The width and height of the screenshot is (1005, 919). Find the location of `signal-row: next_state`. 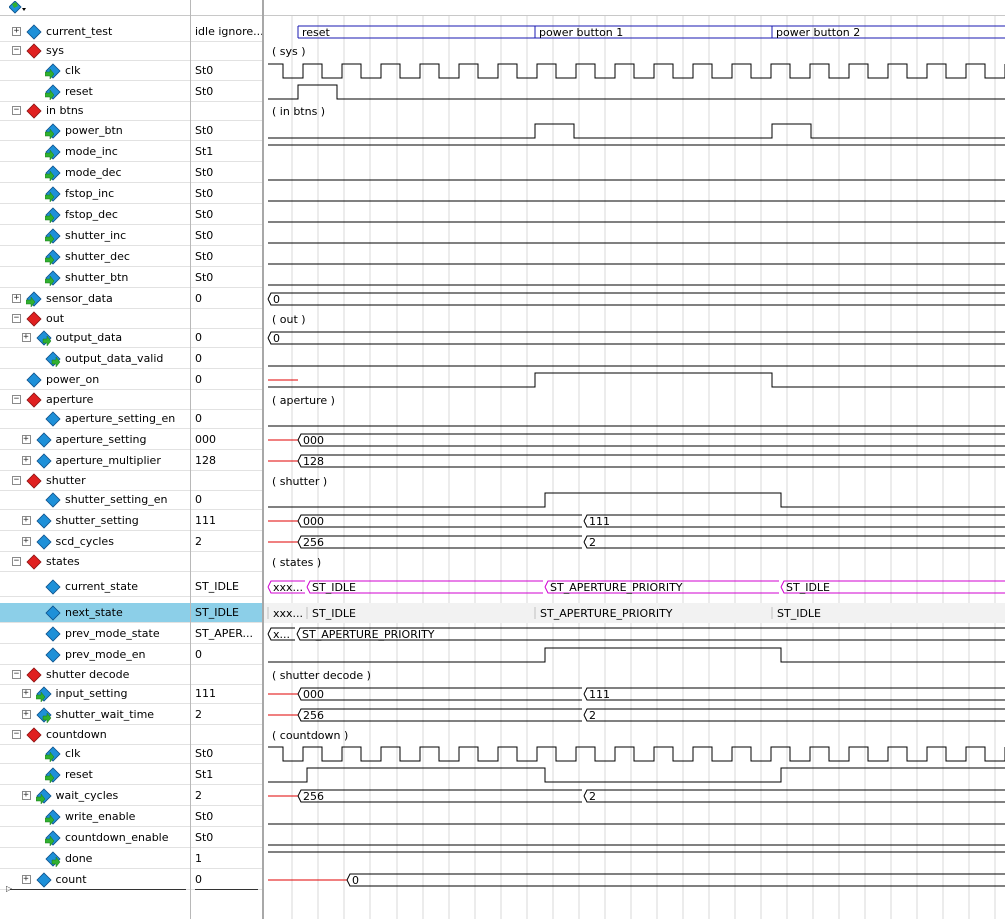

signal-row: next_state is located at coordinates (95, 613).